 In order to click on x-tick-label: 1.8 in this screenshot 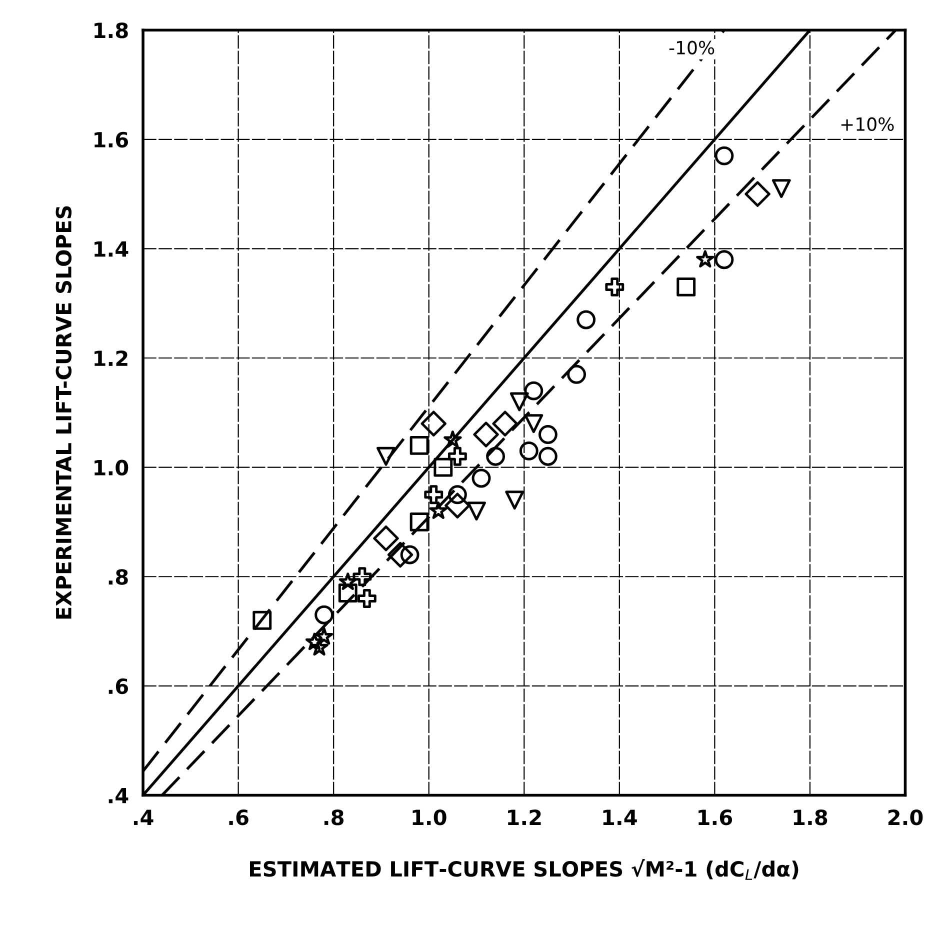, I will do `click(811, 817)`.